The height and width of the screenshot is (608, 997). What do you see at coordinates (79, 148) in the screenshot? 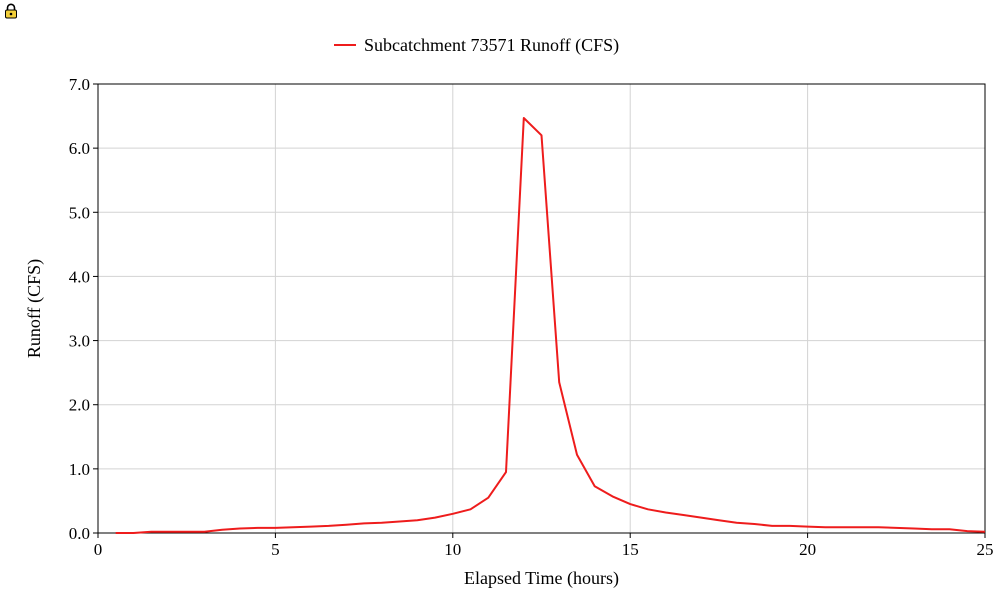
I see `y-tick-label: 6.0` at bounding box center [79, 148].